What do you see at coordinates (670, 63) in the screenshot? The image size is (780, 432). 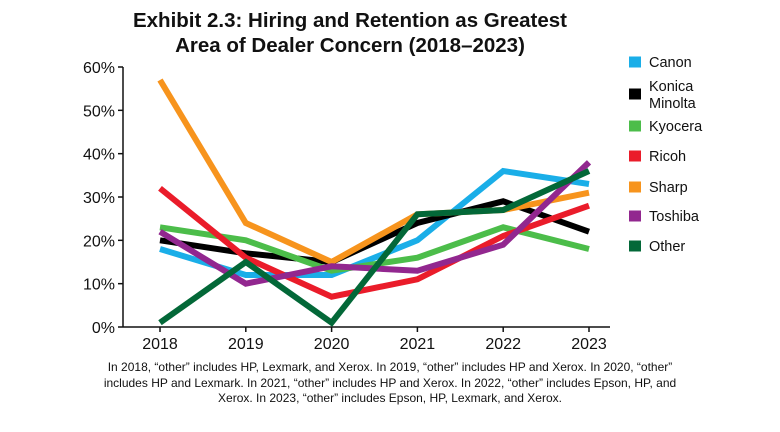 I see `legend-label-canon: Canon` at bounding box center [670, 63].